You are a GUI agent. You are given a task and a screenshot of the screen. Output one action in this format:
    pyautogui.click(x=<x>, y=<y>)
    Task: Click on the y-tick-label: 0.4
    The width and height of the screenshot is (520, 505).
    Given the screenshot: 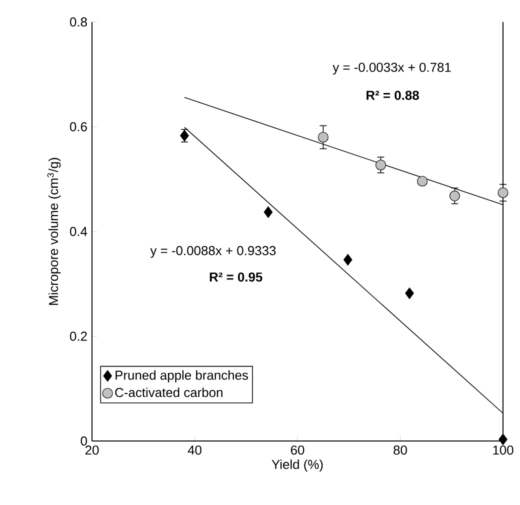 What is the action you would take?
    pyautogui.click(x=79, y=231)
    